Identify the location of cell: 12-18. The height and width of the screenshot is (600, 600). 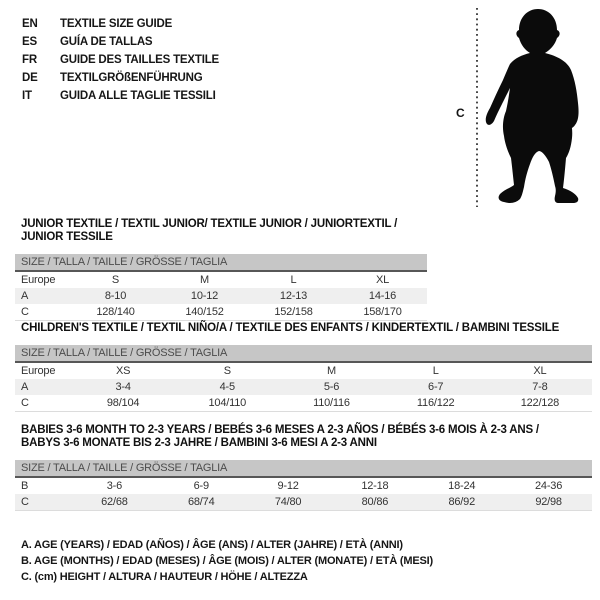
(375, 486).